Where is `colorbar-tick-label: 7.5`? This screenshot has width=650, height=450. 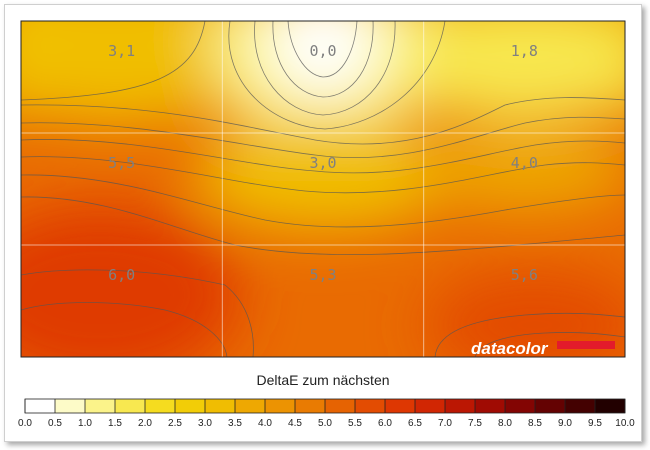
colorbar-tick-label: 7.5 is located at coordinates (475, 423).